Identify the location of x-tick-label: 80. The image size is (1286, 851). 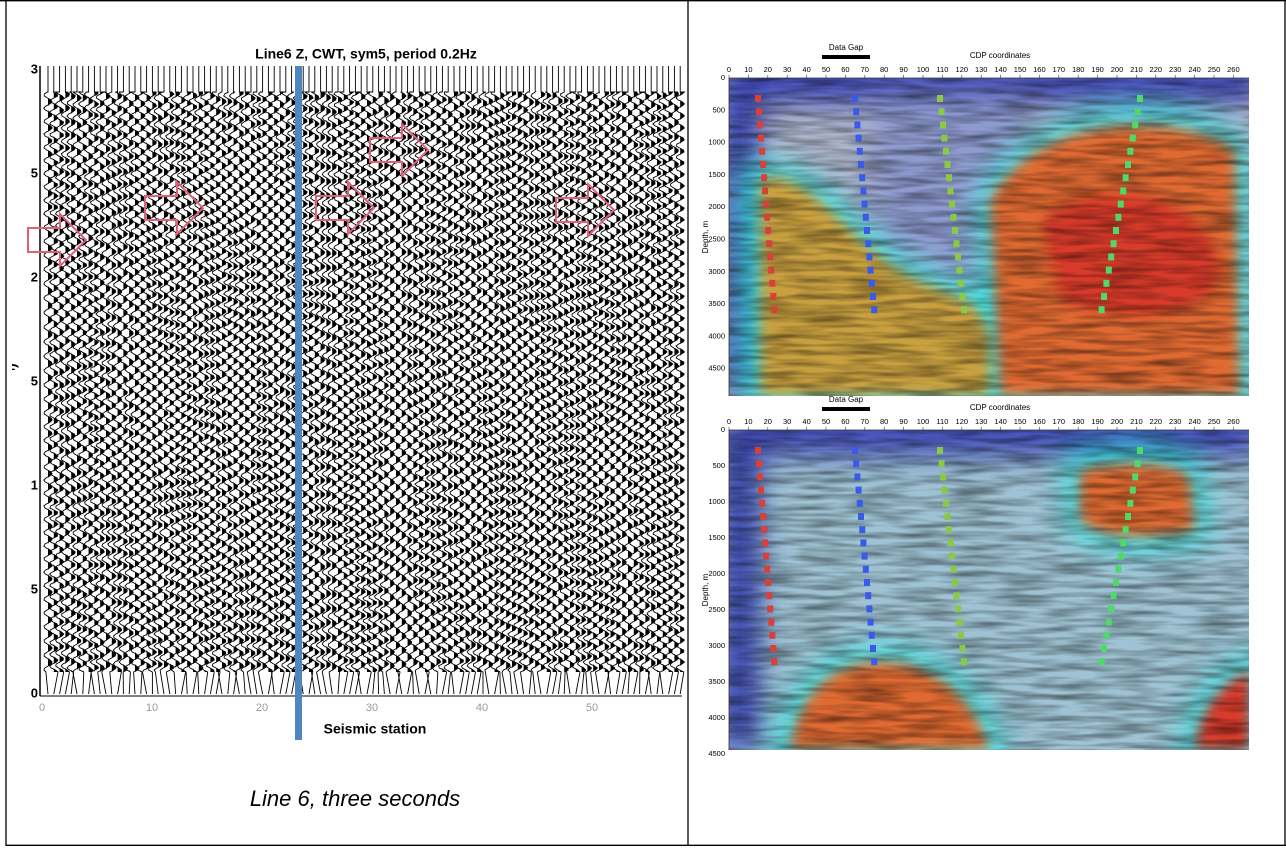
(884, 69).